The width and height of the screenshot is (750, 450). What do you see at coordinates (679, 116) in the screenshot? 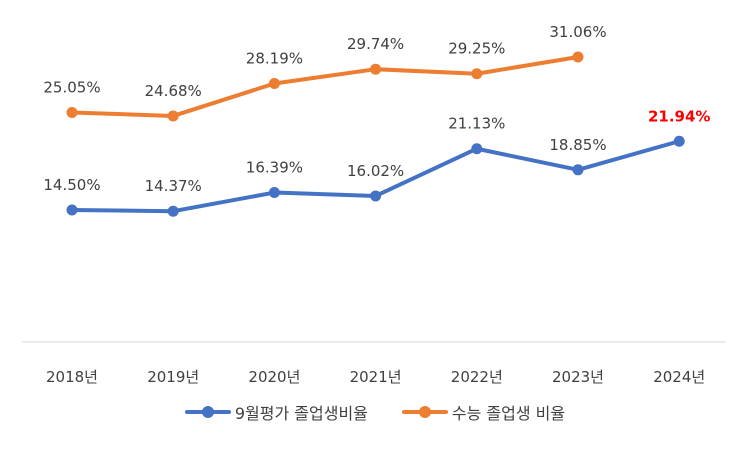
I see `data-label: 21.94%` at bounding box center [679, 116].